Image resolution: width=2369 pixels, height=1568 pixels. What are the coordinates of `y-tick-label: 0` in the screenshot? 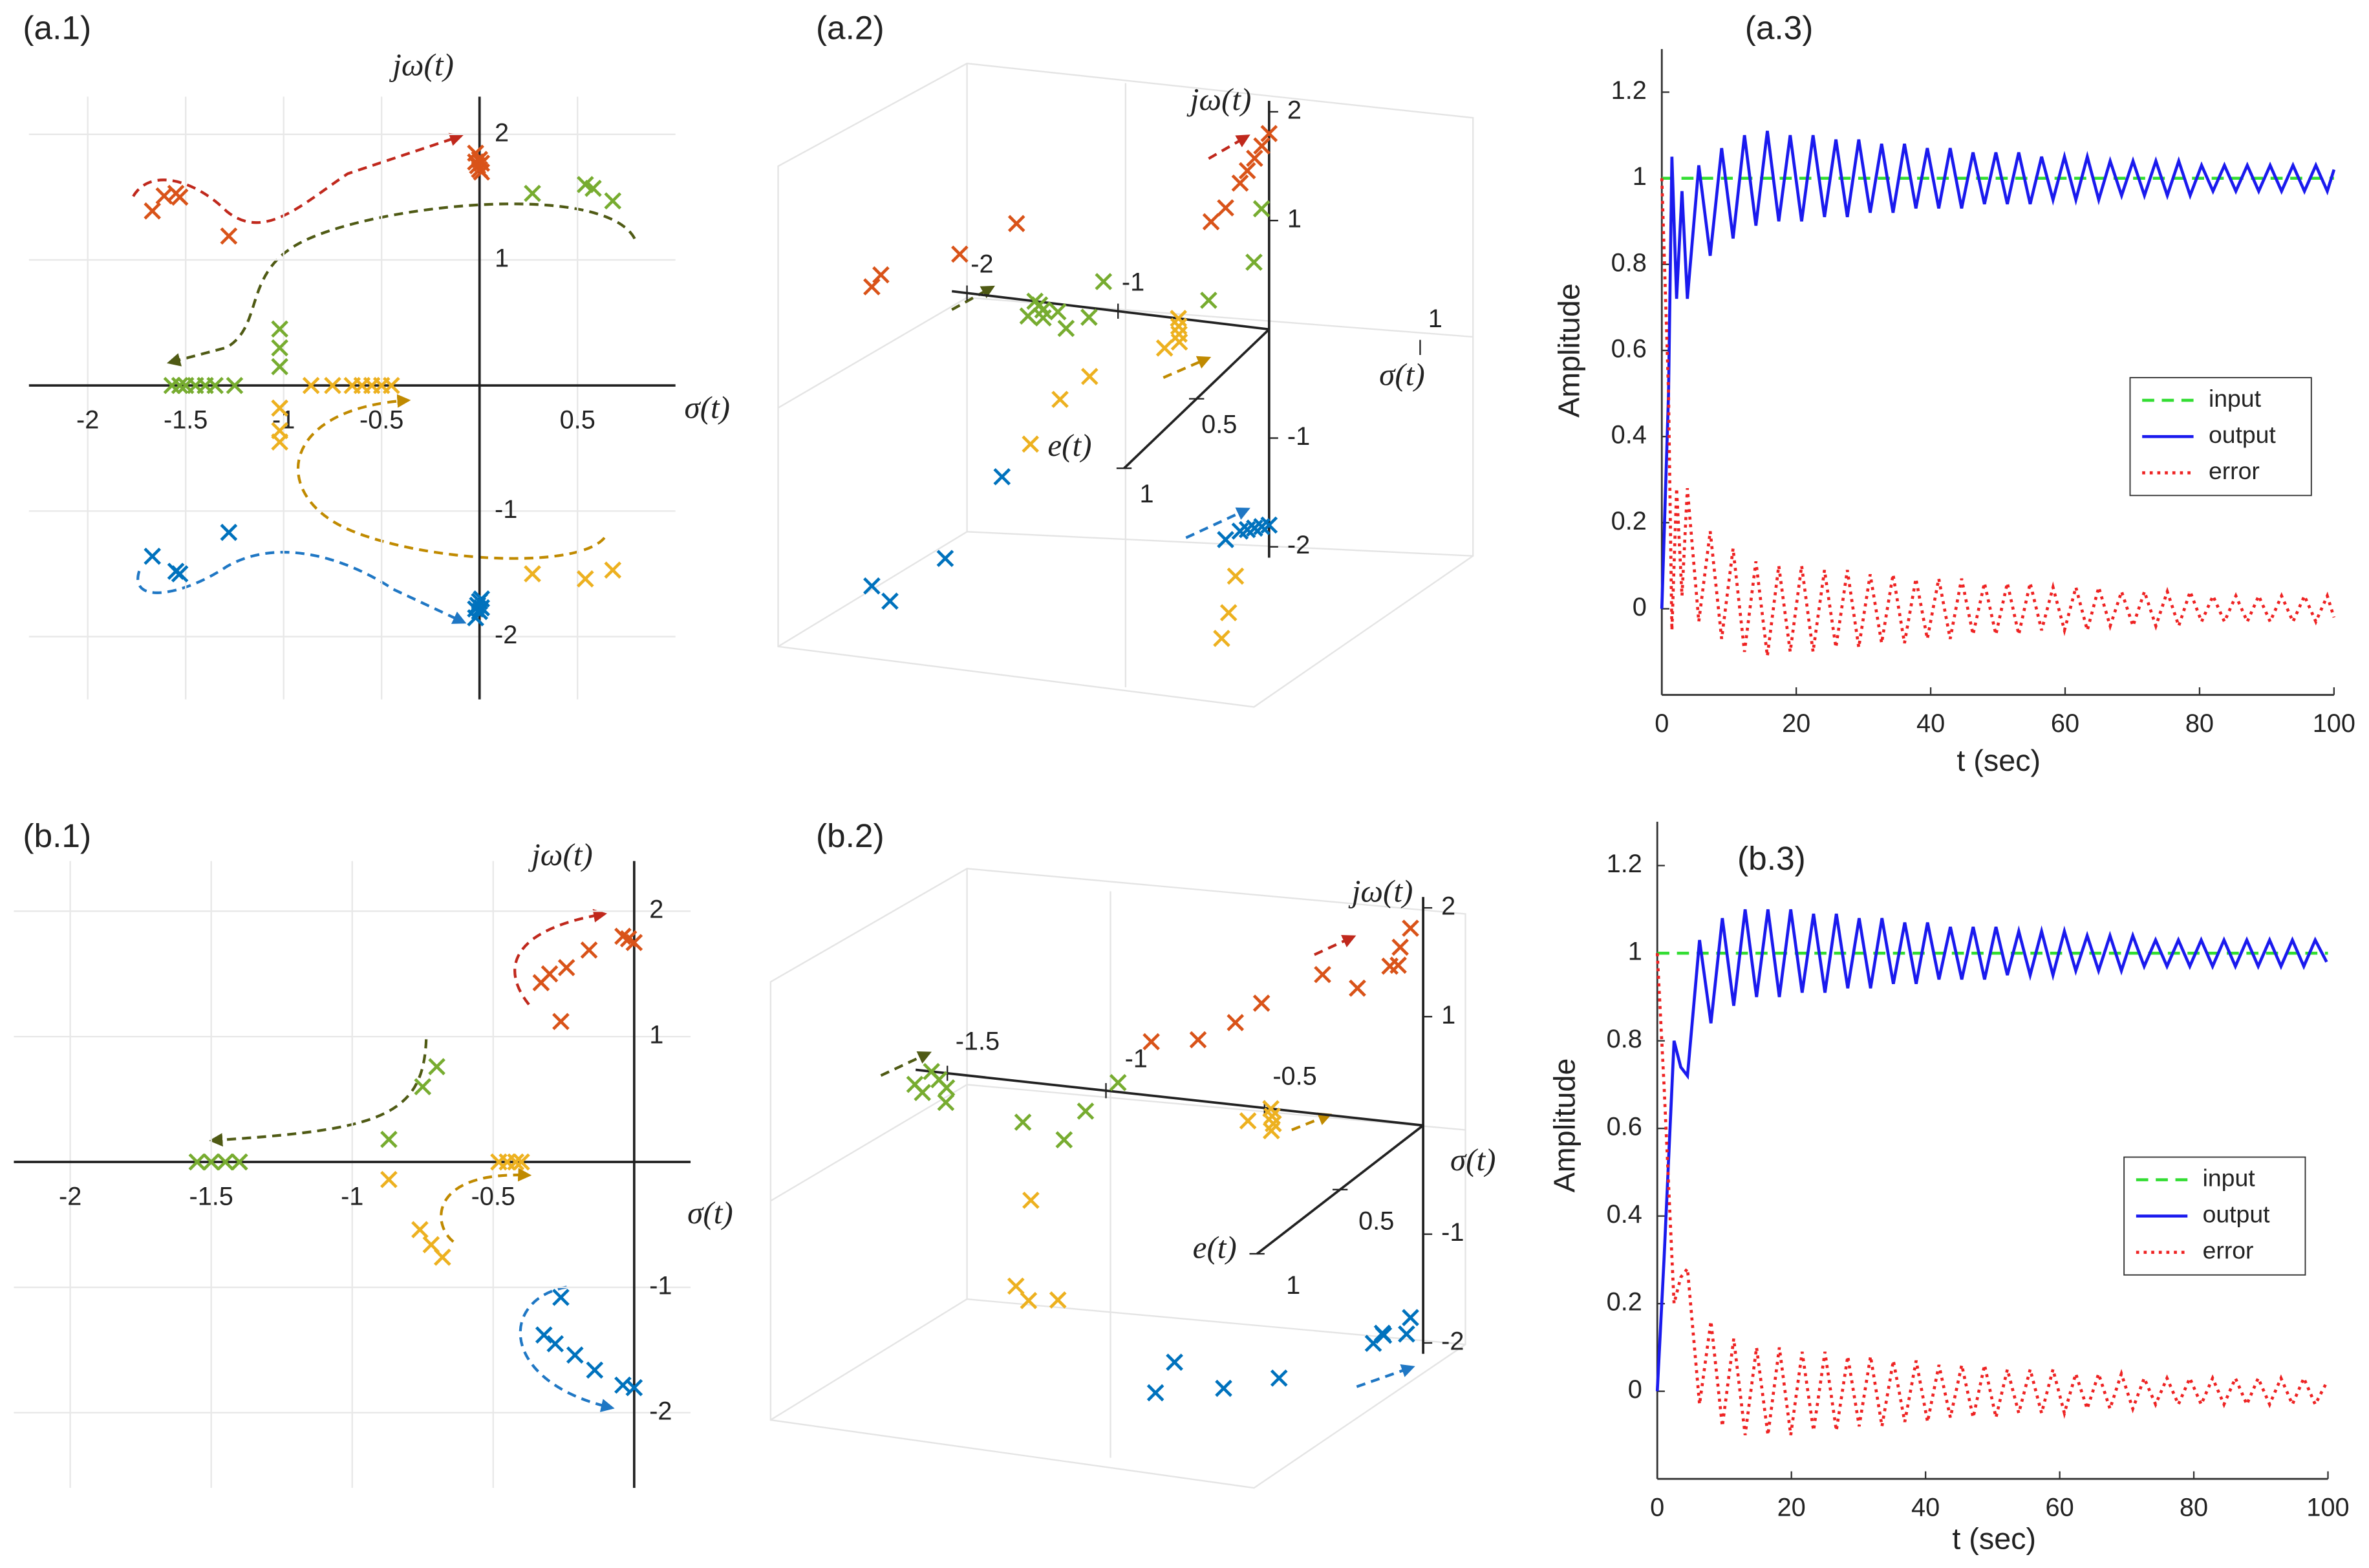 It's located at (1640, 607).